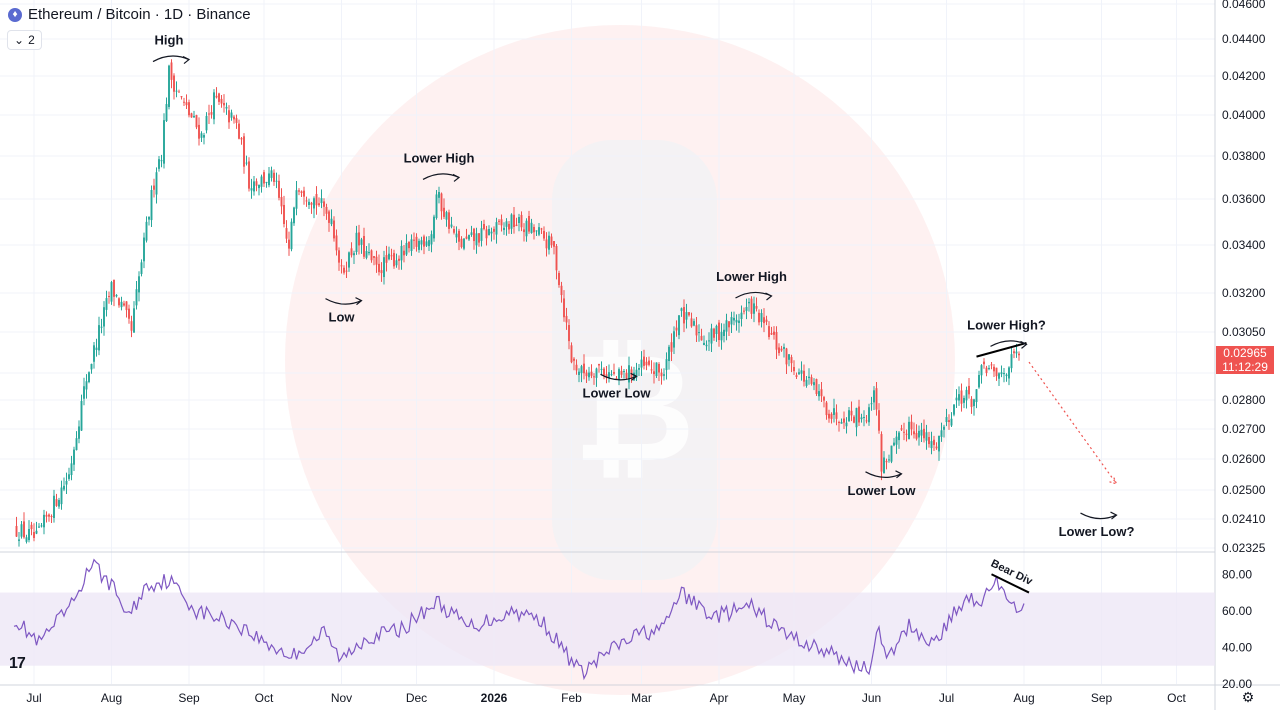  What do you see at coordinates (719, 698) in the screenshot?
I see `time-tick-label: Apr` at bounding box center [719, 698].